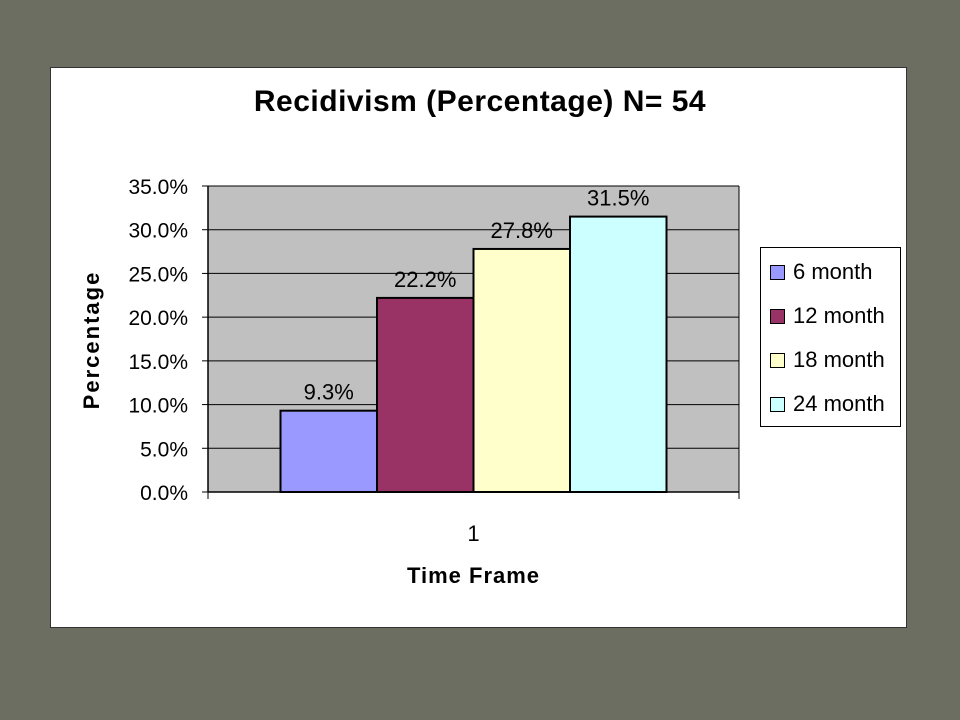  What do you see at coordinates (473, 533) in the screenshot?
I see `x-tick-label: 1` at bounding box center [473, 533].